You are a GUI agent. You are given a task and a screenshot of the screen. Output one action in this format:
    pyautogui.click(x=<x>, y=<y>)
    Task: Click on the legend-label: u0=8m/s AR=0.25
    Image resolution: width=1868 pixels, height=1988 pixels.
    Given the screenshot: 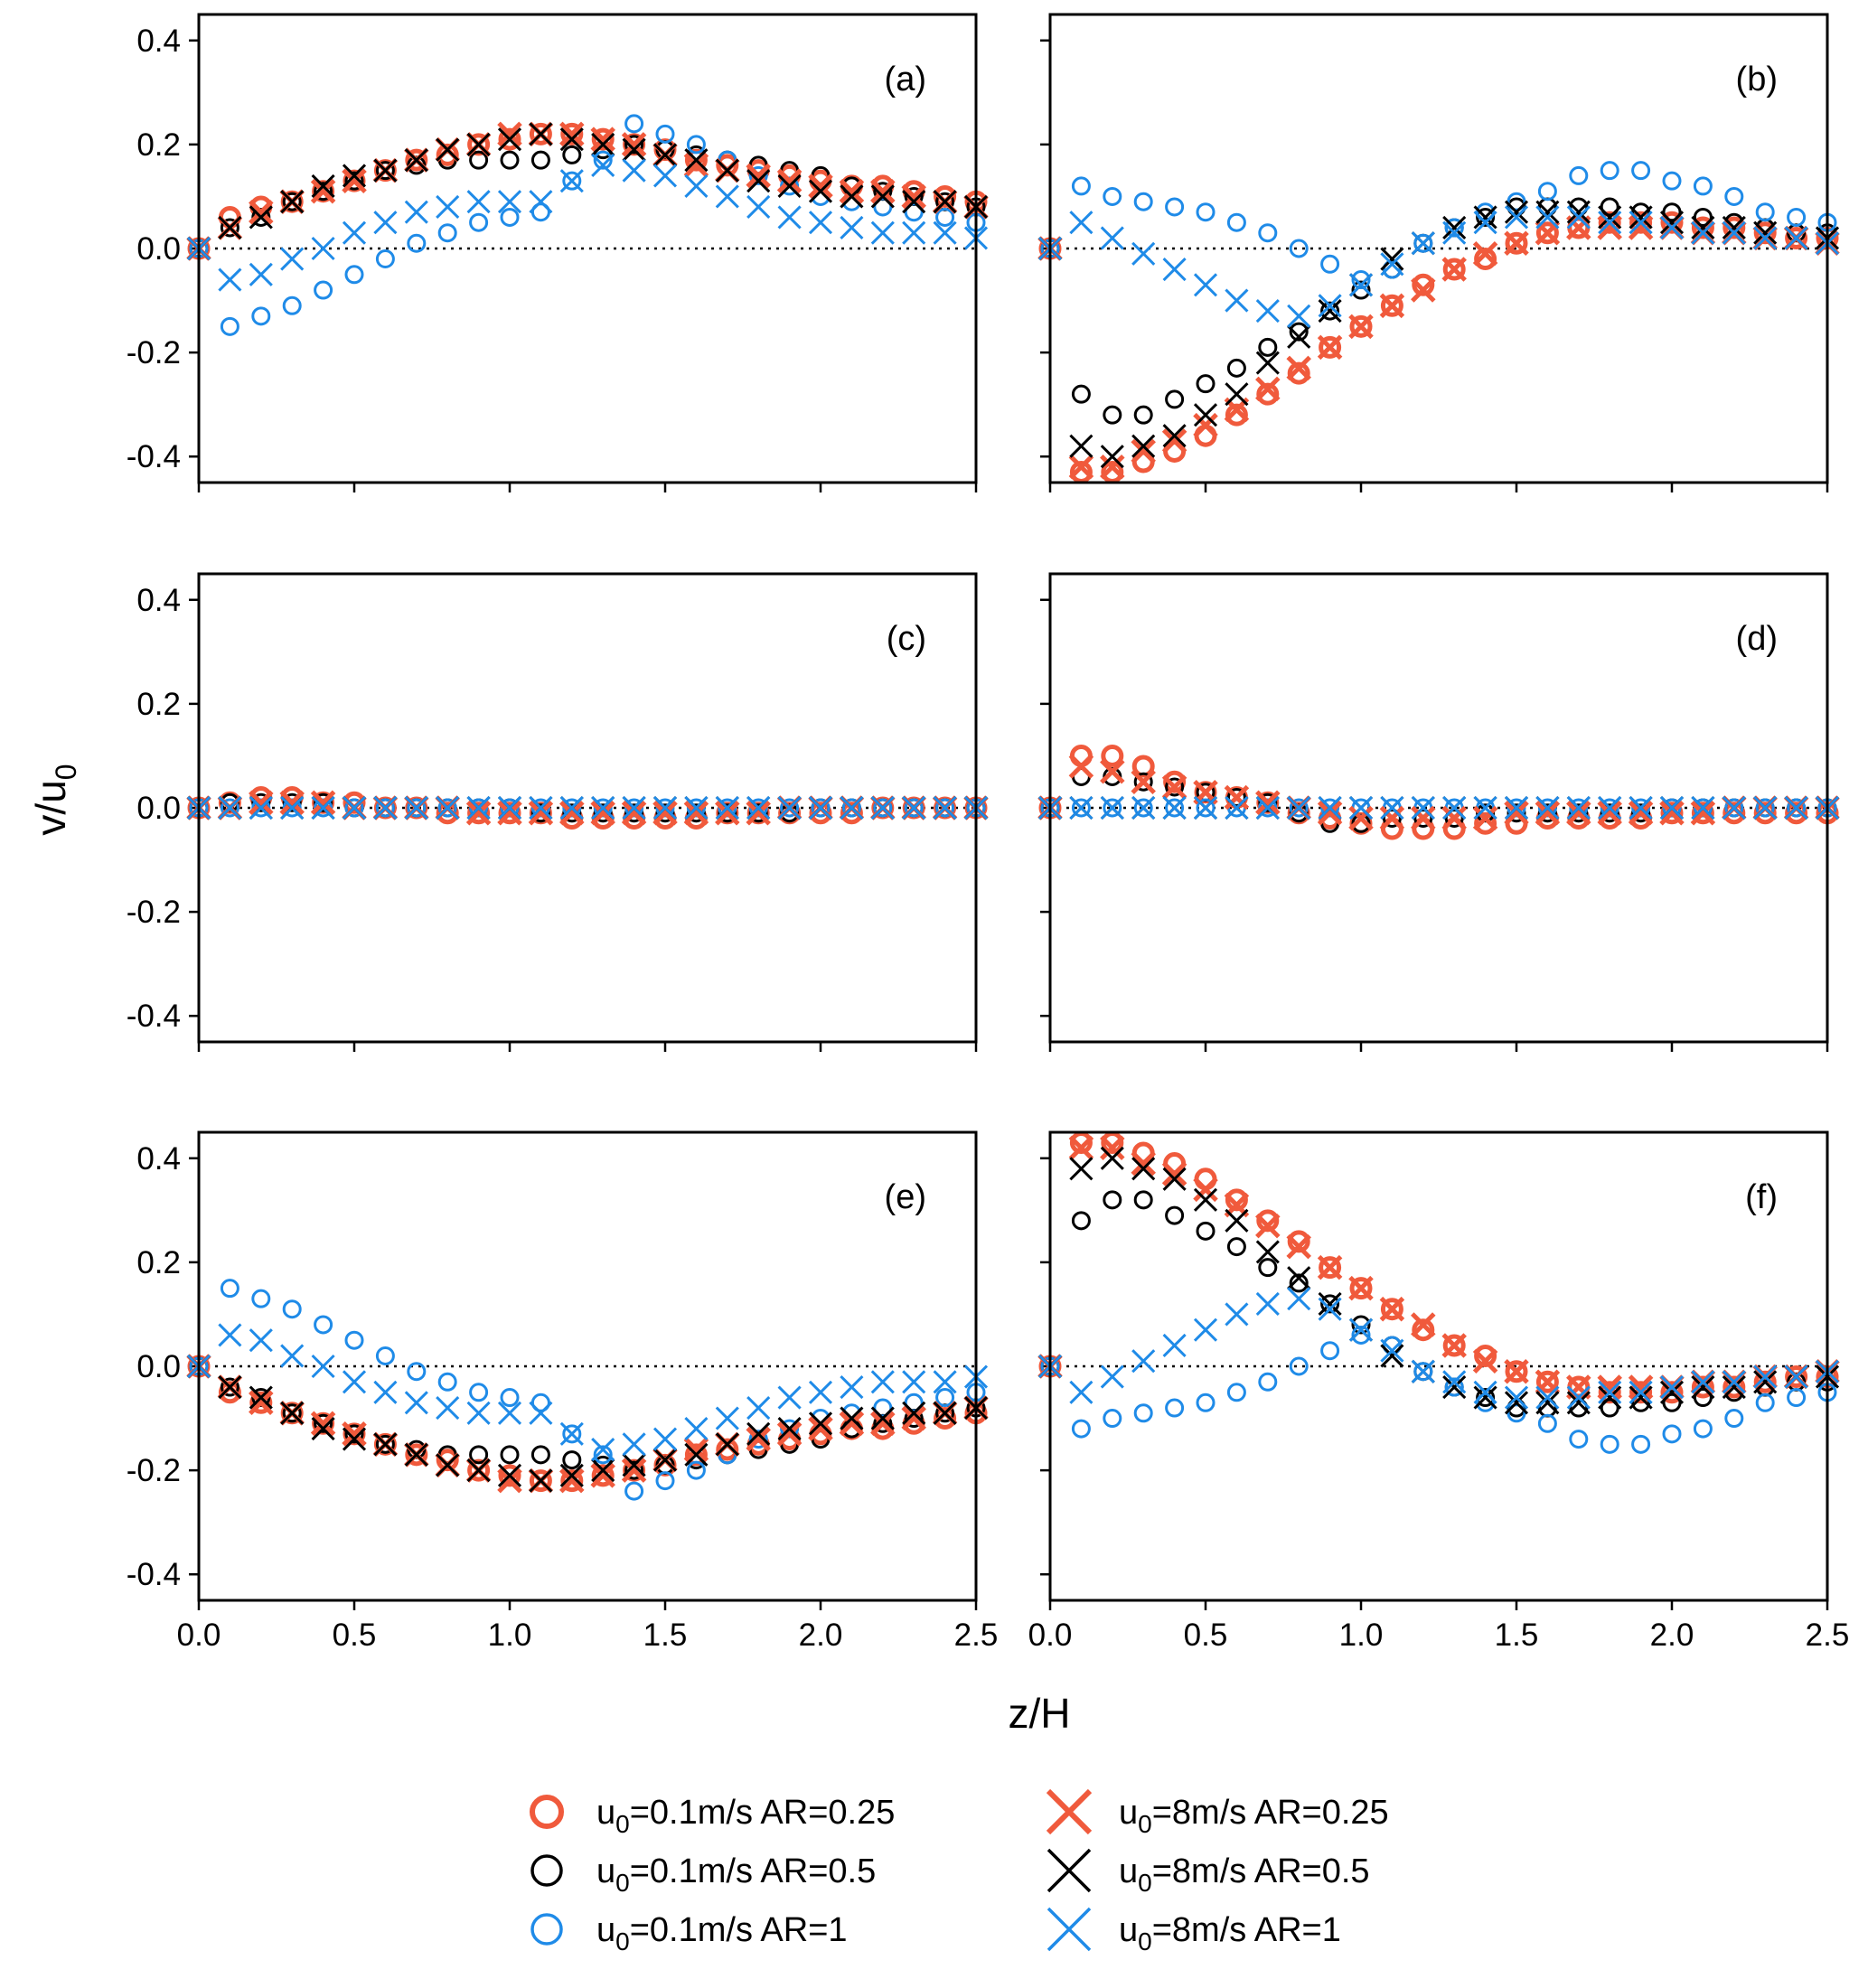 What is the action you would take?
    pyautogui.click(x=1254, y=1816)
    